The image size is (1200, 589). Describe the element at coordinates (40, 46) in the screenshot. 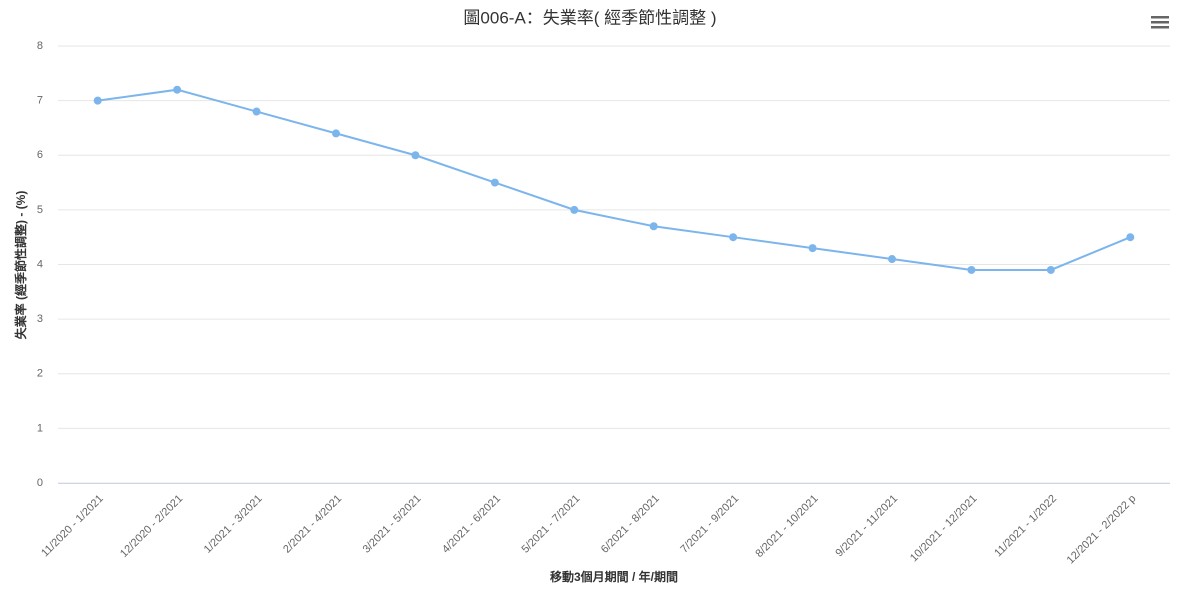

I see `y-tick-label: 8` at that location.